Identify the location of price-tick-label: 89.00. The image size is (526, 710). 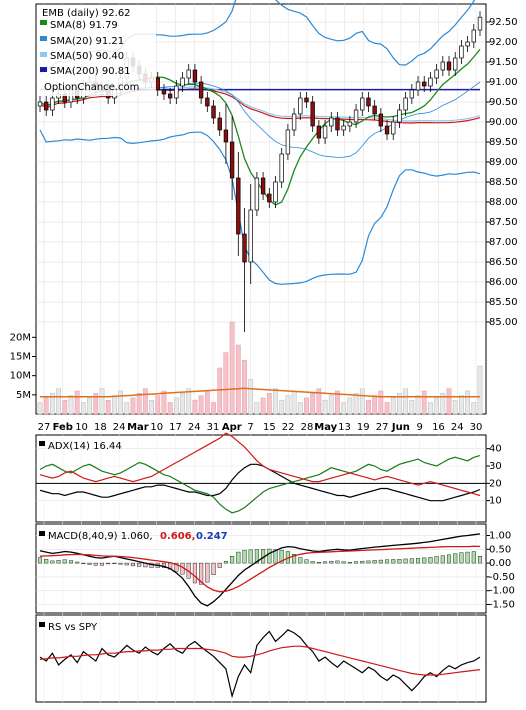
(503, 162).